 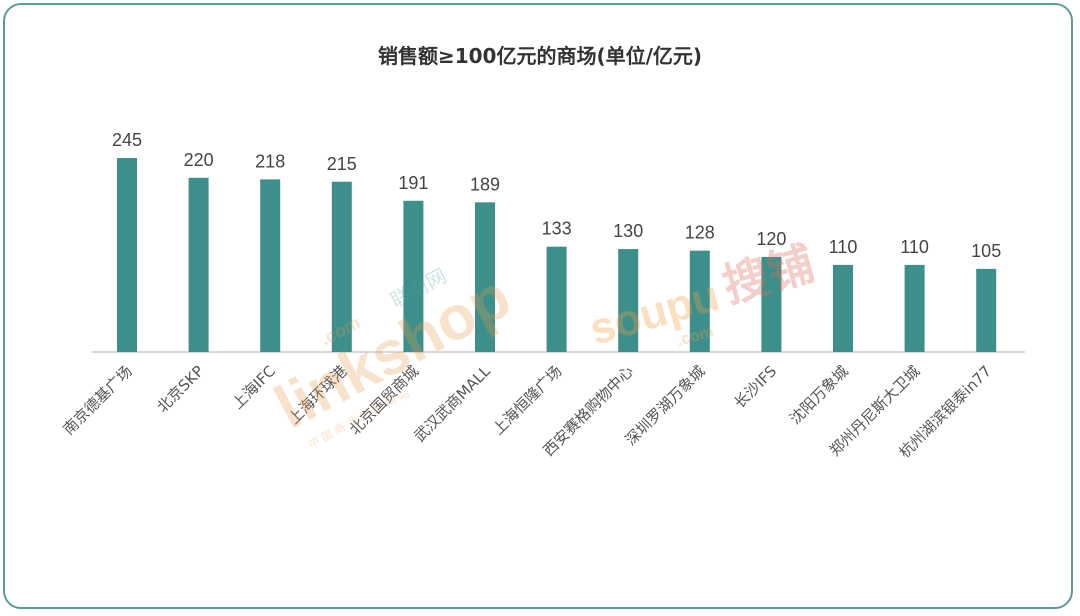 I want to click on chart-title: 销售额≥100亿元的商场(单位/亿元), so click(x=540, y=56).